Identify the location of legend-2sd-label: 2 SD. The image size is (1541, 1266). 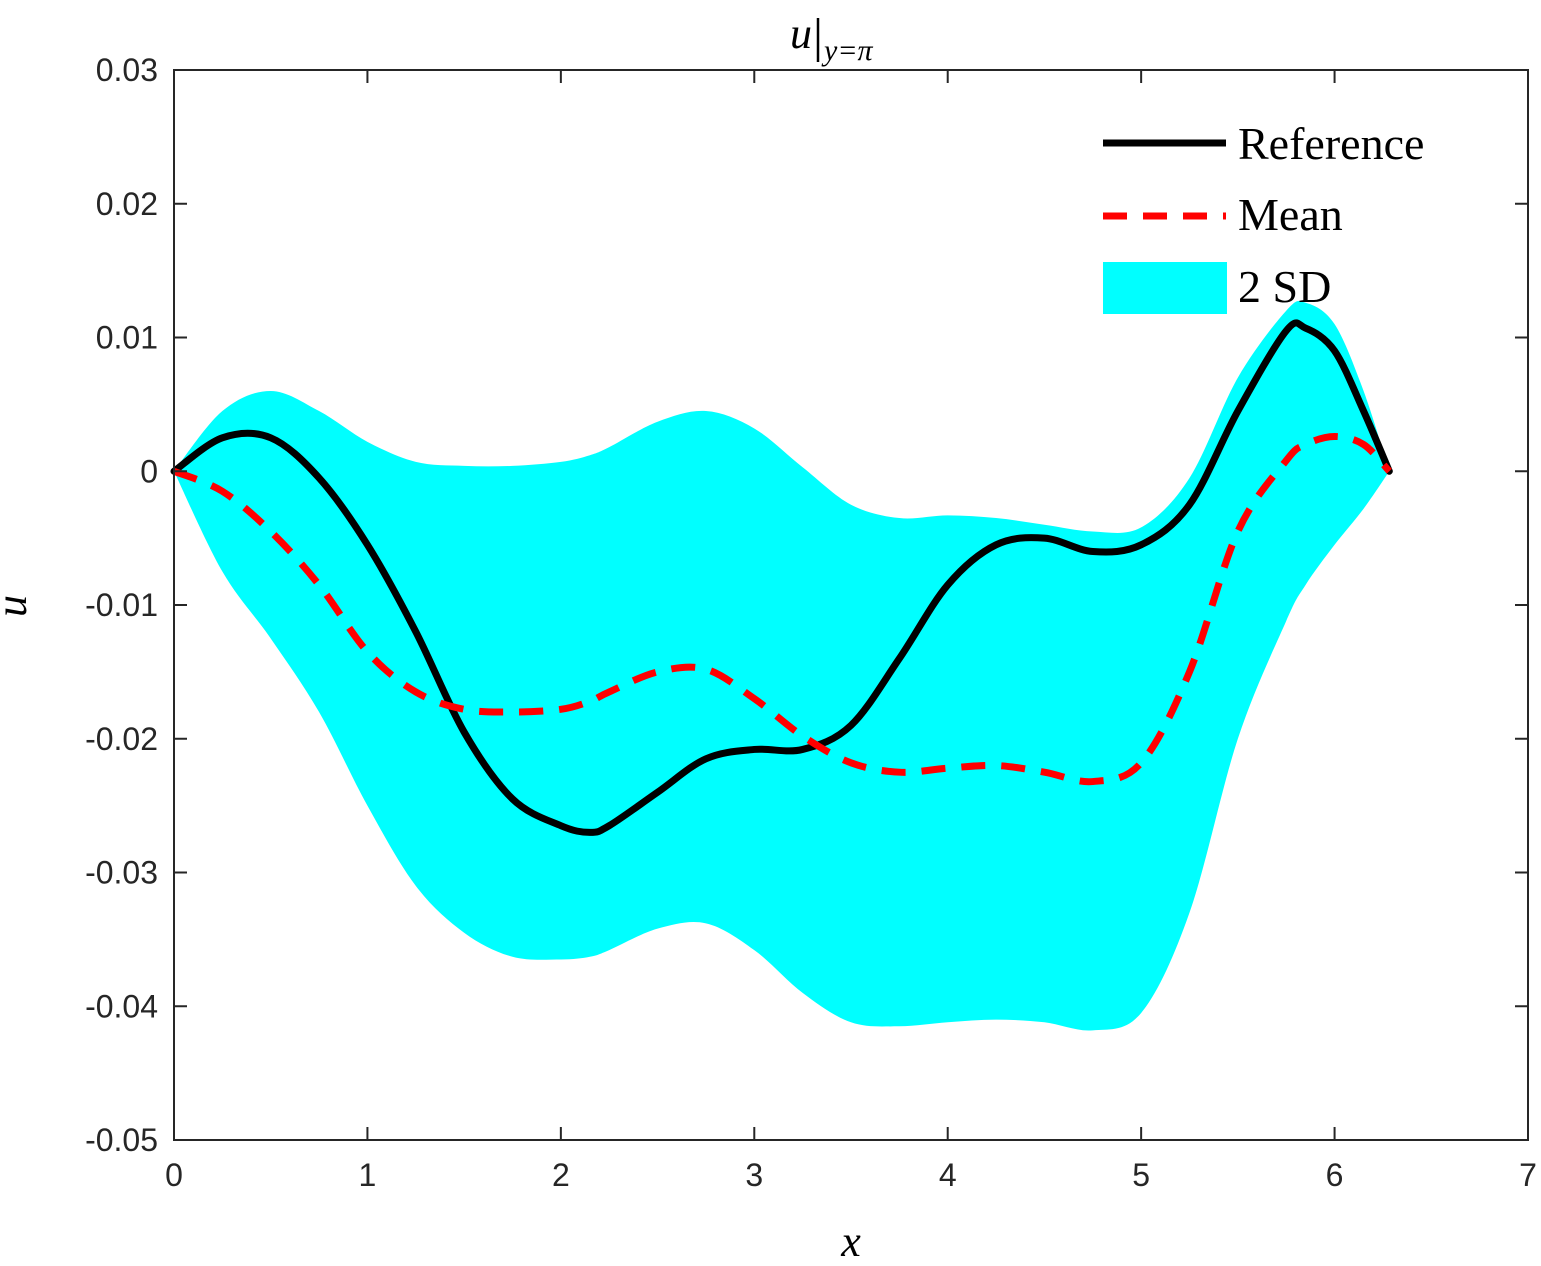
(1284, 286).